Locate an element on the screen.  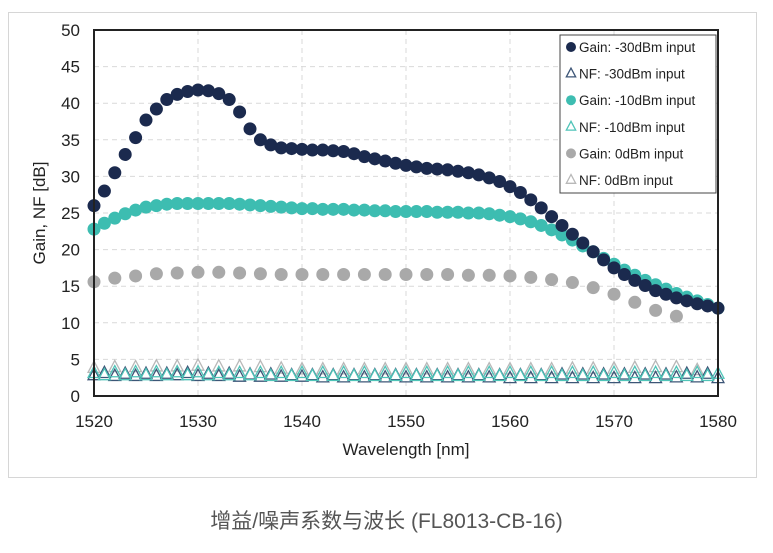
legend-label: NF: 0dBm input is located at coordinates (626, 180).